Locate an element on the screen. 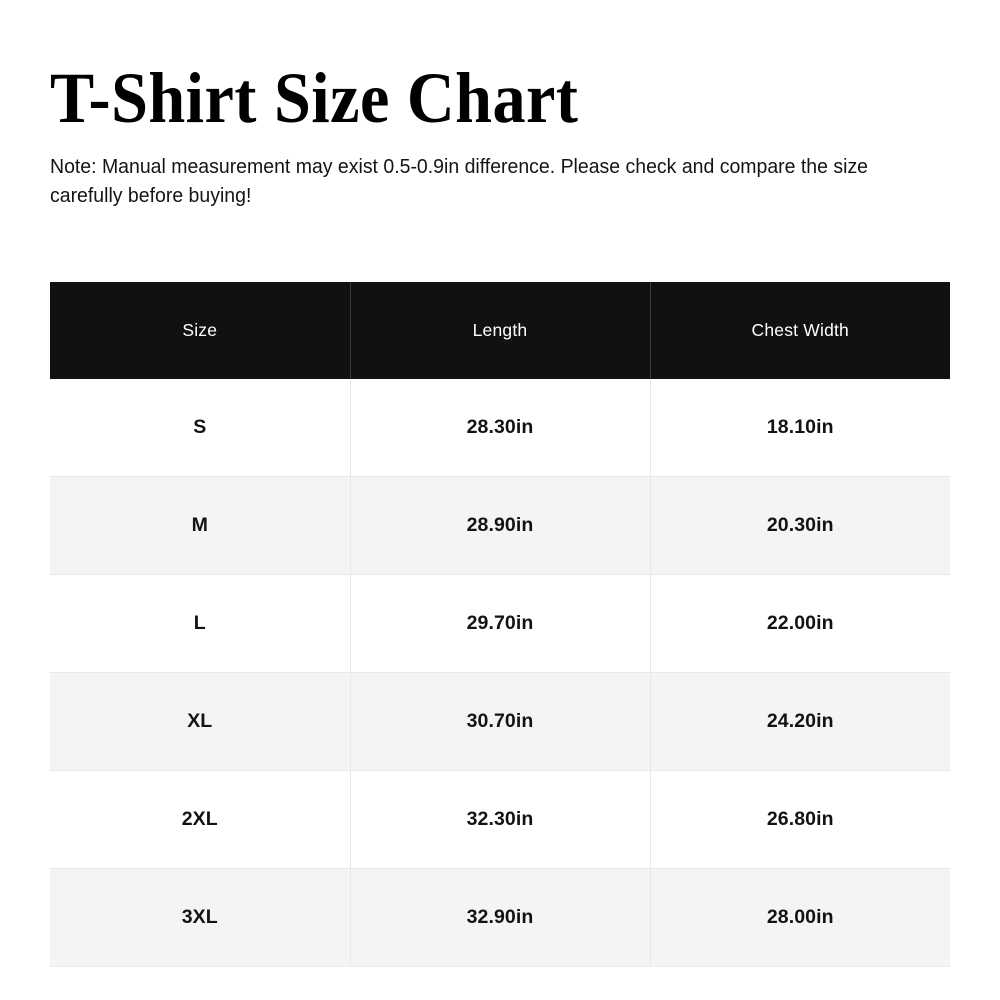 This screenshot has width=1000, height=1000. cell-chest-width: 18.10in is located at coordinates (800, 428).